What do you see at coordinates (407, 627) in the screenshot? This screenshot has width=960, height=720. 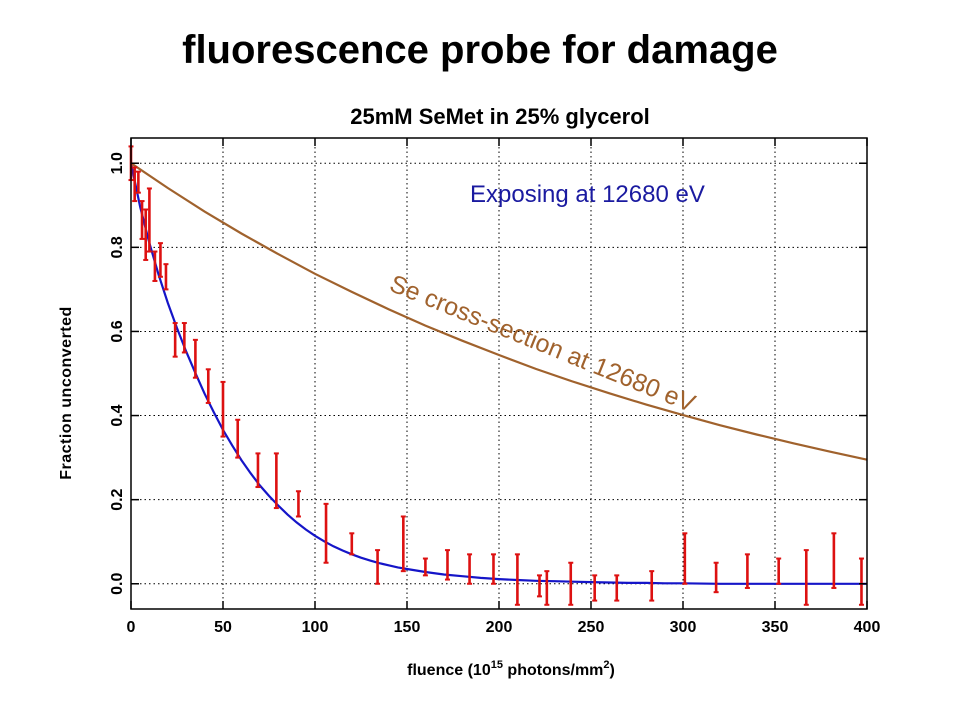 I see `x-tick-label: 150` at bounding box center [407, 627].